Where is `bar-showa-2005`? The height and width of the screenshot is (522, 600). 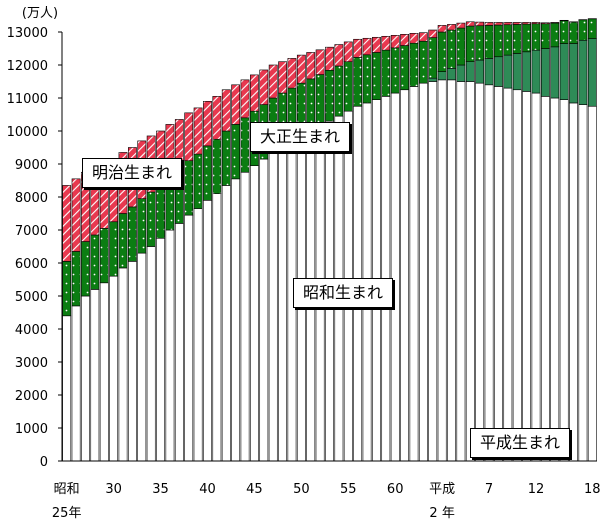
bar-showa-2005 is located at coordinates (583, 283).